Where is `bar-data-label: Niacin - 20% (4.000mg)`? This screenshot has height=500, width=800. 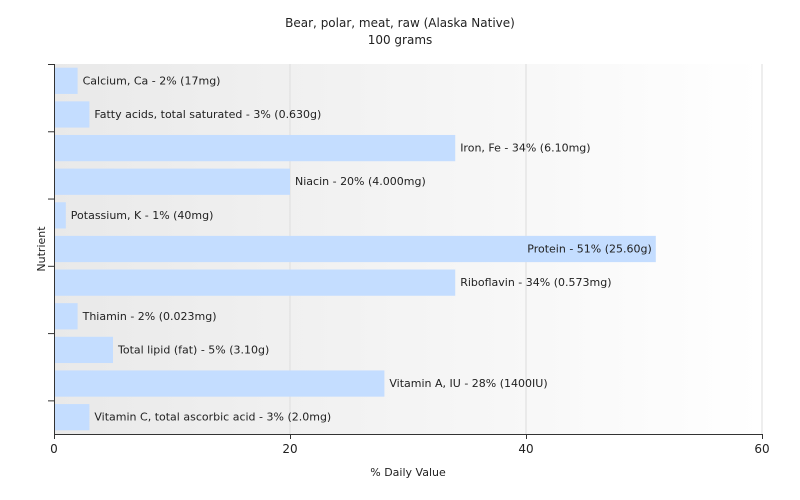
bar-data-label: Niacin - 20% (4.000mg) is located at coordinates (360, 181).